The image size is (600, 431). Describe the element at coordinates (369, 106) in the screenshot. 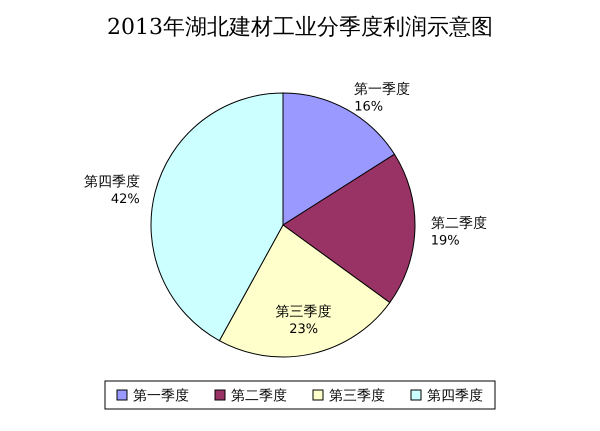

I see `data-label: 16%` at that location.